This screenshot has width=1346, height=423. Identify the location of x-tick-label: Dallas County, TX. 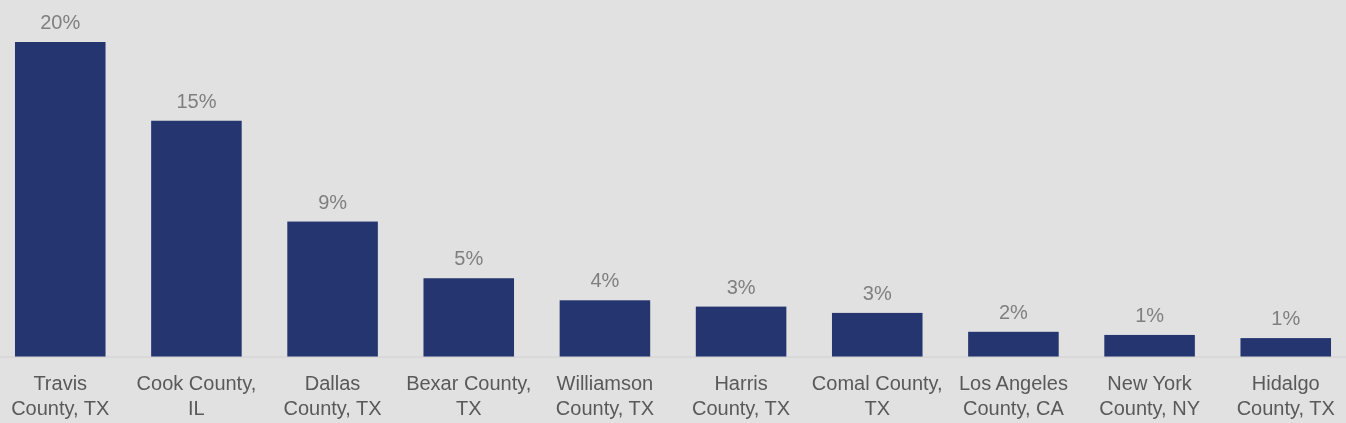
(332, 395).